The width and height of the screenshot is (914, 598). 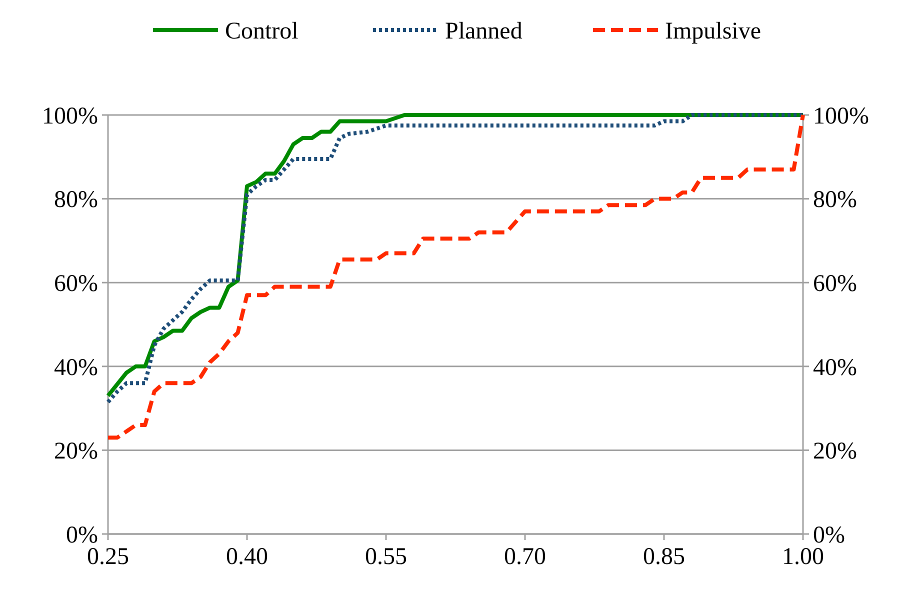 What do you see at coordinates (247, 557) in the screenshot?
I see `x-tick-label: 0.40` at bounding box center [247, 557].